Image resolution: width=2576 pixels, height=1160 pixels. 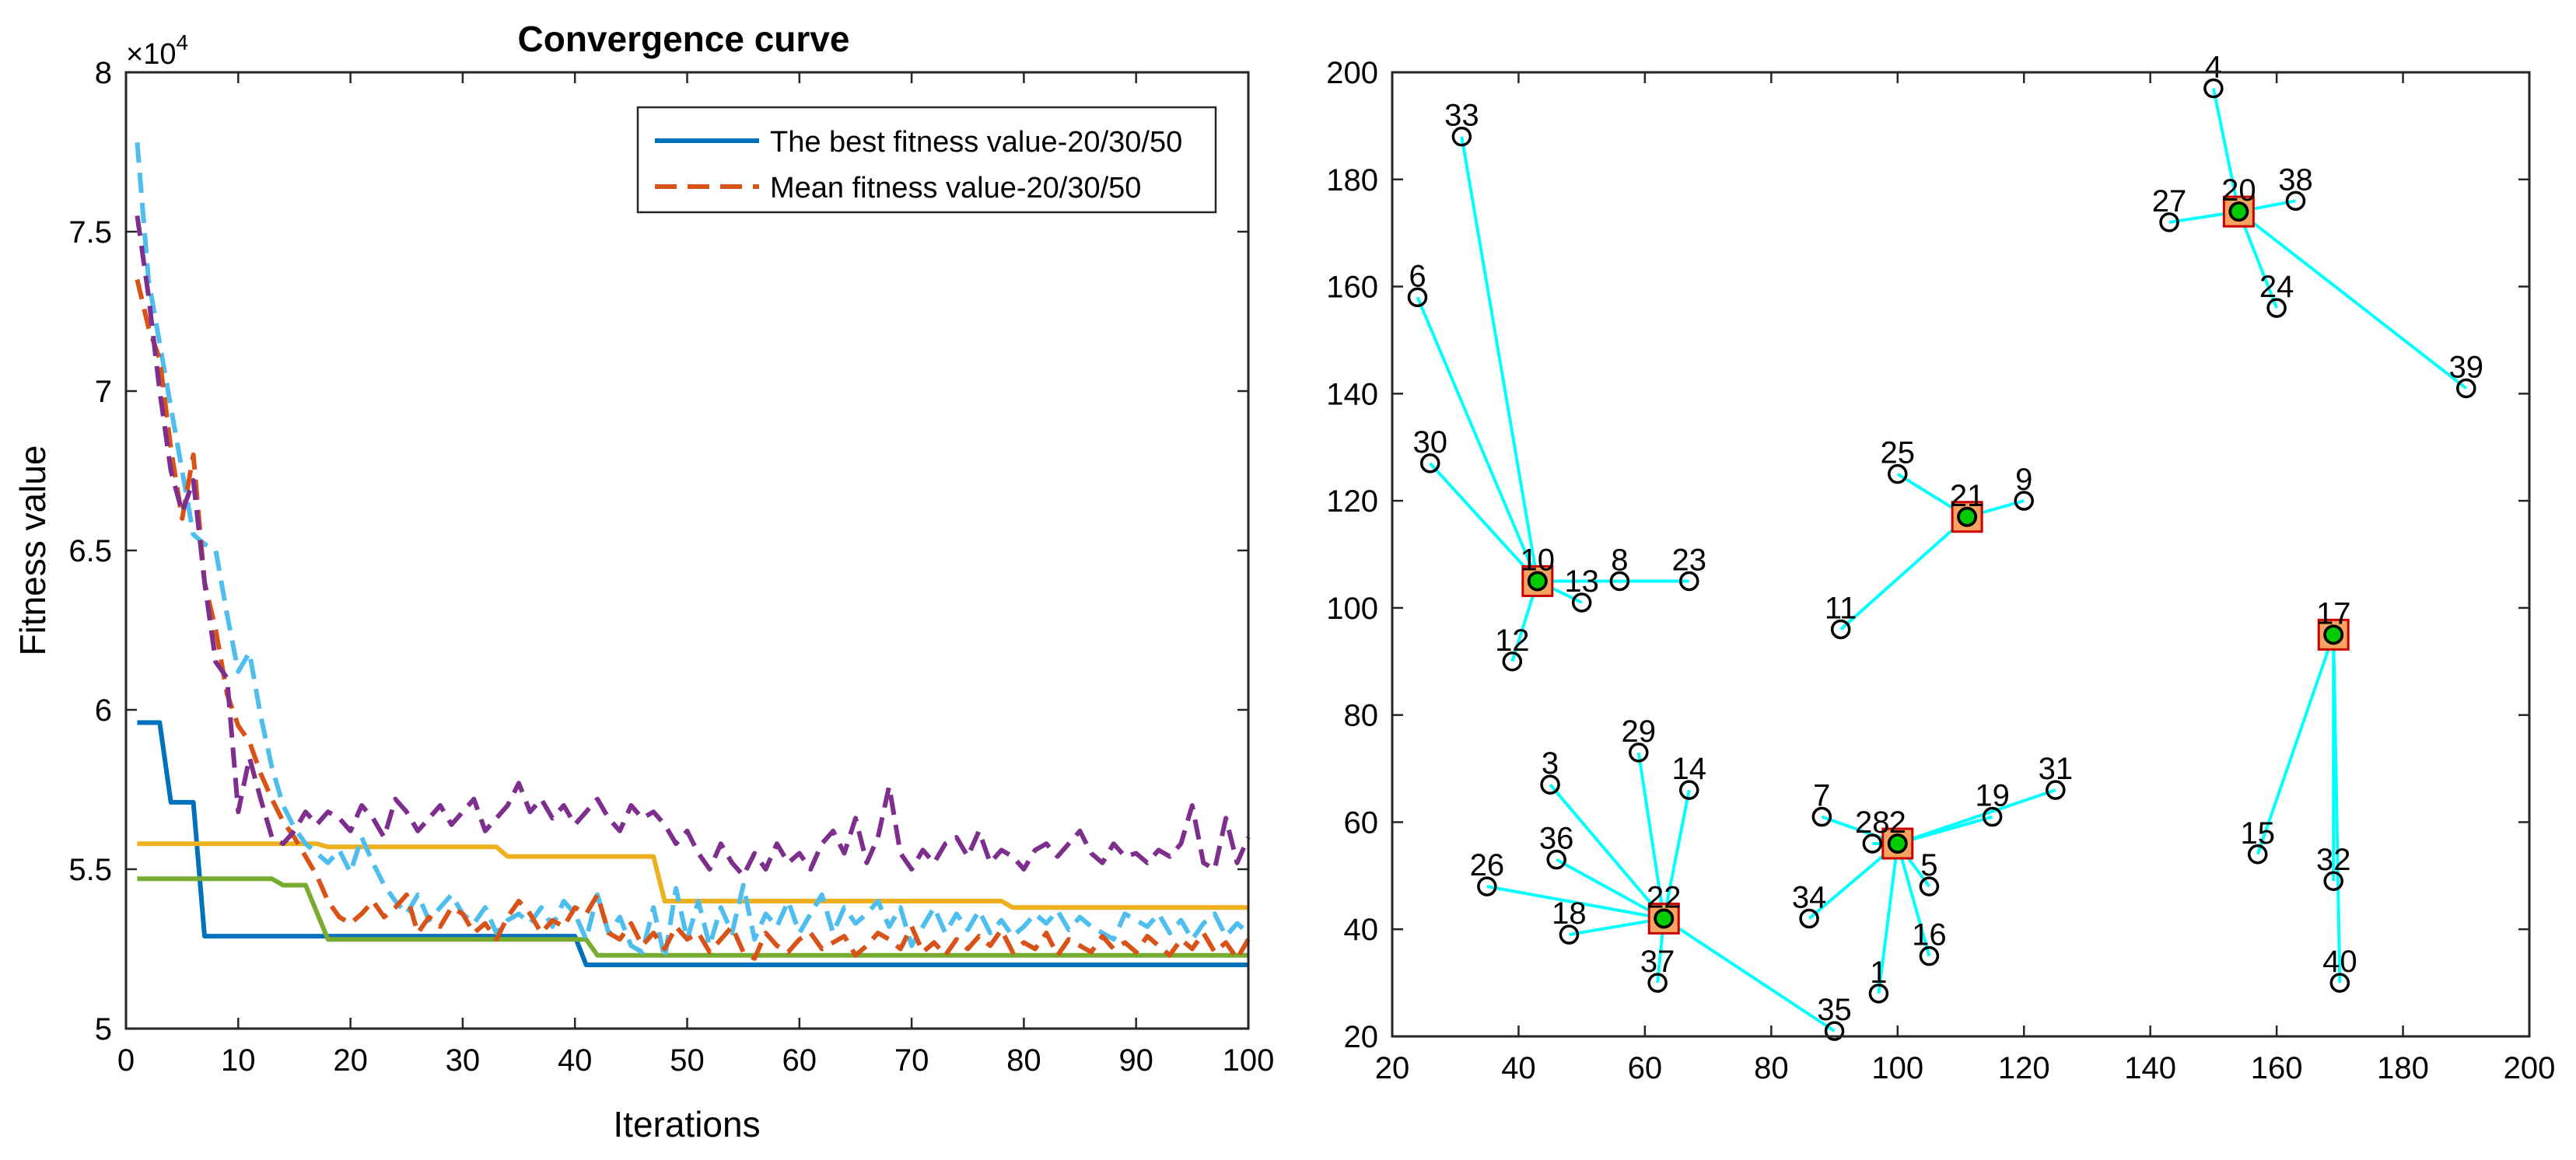 What do you see at coordinates (2403, 1068) in the screenshot?
I see `x-tick-label: 180` at bounding box center [2403, 1068].